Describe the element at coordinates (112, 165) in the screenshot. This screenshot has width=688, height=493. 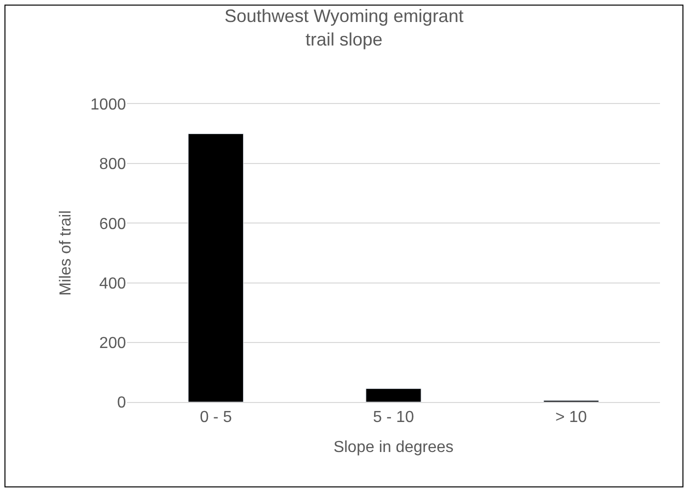
I see `y-tick-label: 800` at that location.